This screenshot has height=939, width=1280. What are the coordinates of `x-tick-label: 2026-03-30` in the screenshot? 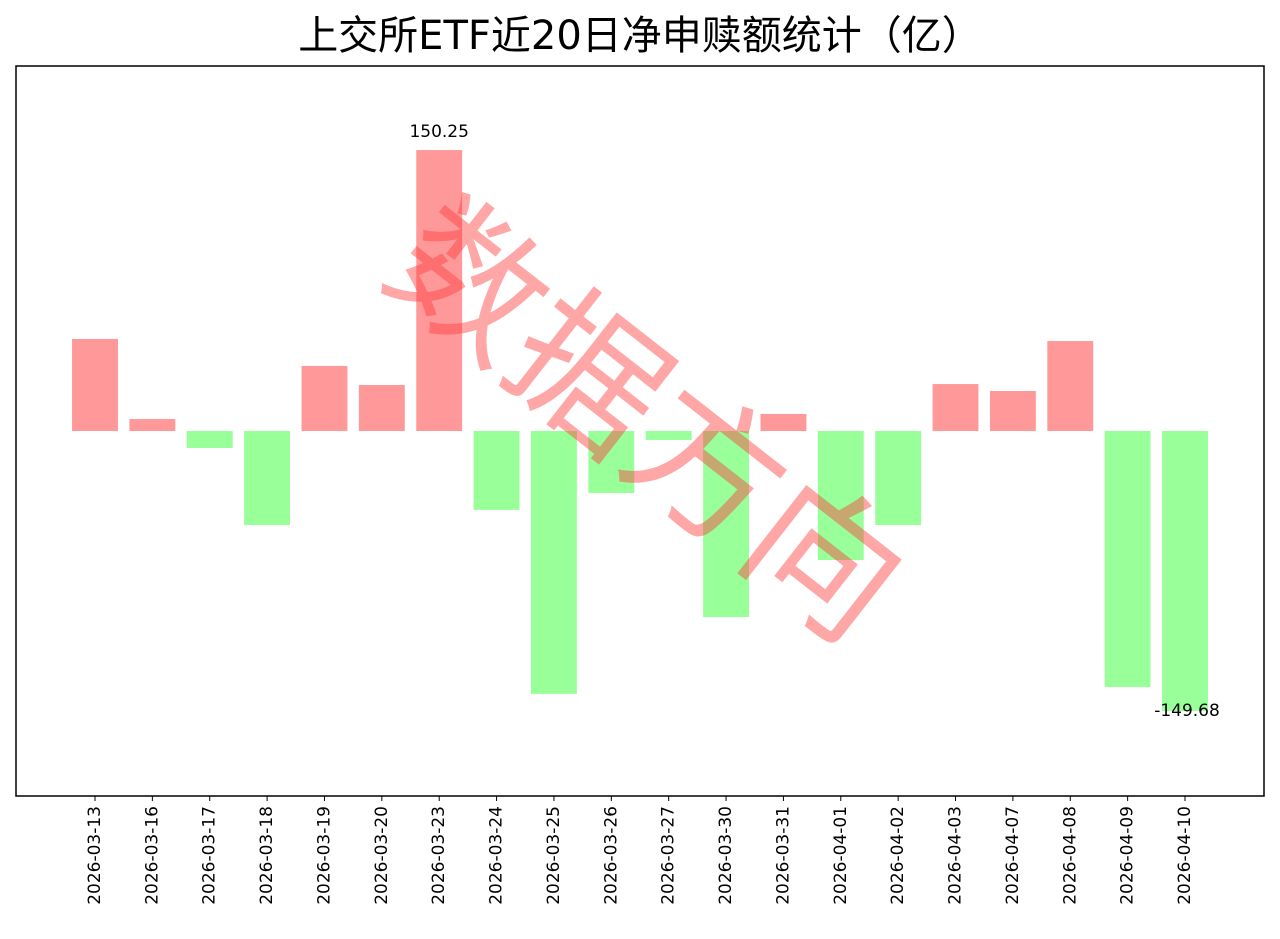 It's located at (726, 855).